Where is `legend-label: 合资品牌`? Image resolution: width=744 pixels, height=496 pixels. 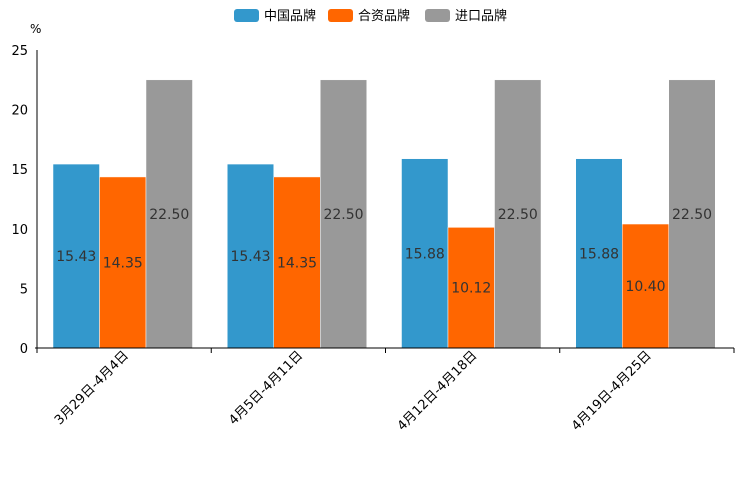
legend-label: 合资品牌 is located at coordinates (384, 16).